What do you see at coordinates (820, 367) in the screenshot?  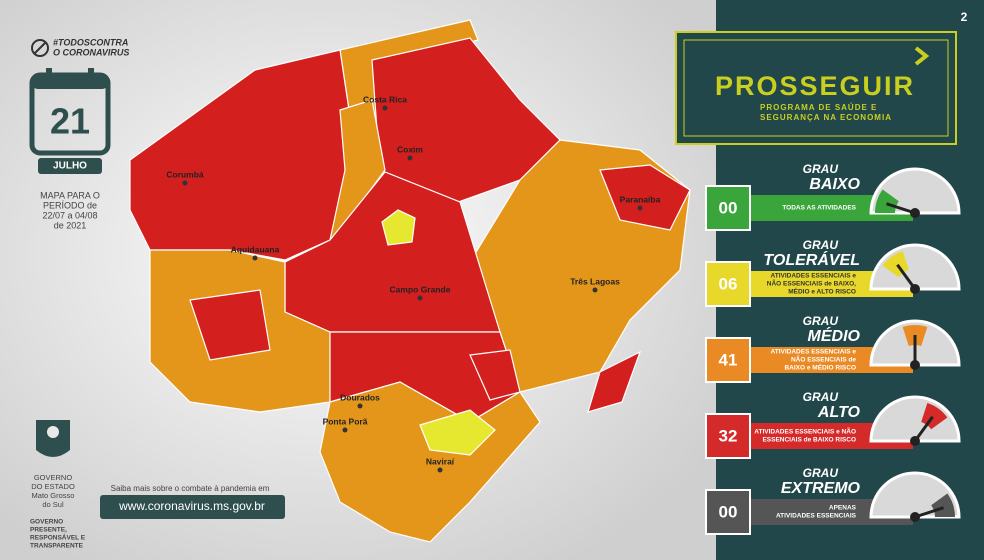 I see `level-description: BAIXO e MÉDIO RISCO` at bounding box center [820, 367].